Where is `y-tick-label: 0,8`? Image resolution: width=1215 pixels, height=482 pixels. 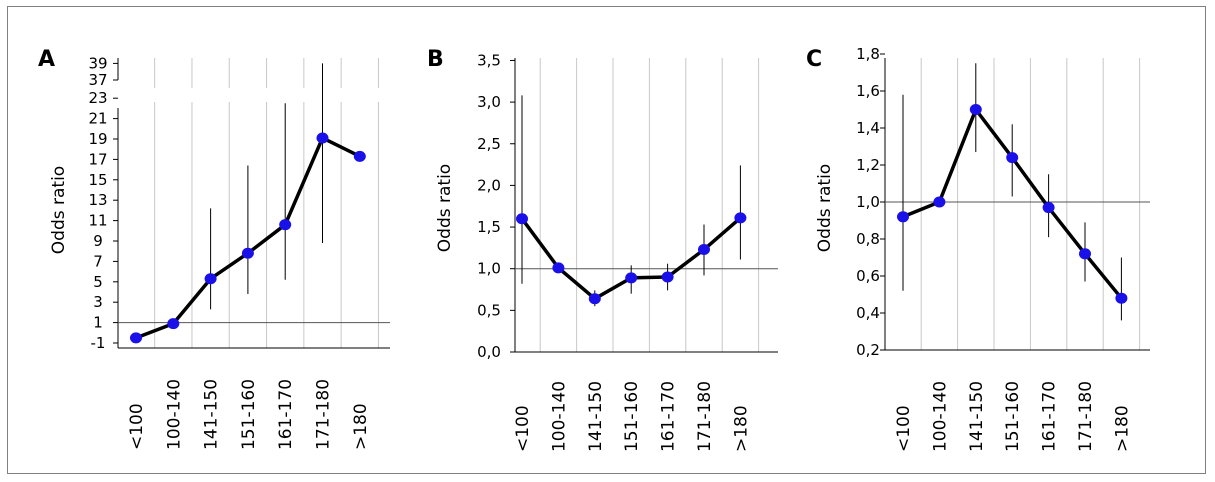
y-tick-label: 0,8 is located at coordinates (868, 239).